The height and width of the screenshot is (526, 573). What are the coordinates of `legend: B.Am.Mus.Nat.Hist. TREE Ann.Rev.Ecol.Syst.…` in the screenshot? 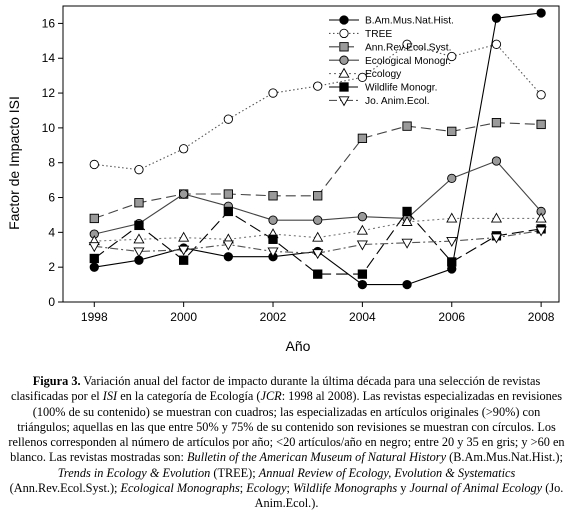 It's located at (391, 61).